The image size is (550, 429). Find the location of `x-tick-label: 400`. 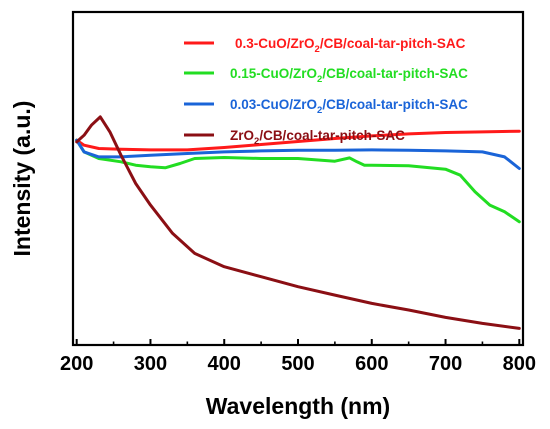

x-tick-label: 400 is located at coordinates (224, 364).